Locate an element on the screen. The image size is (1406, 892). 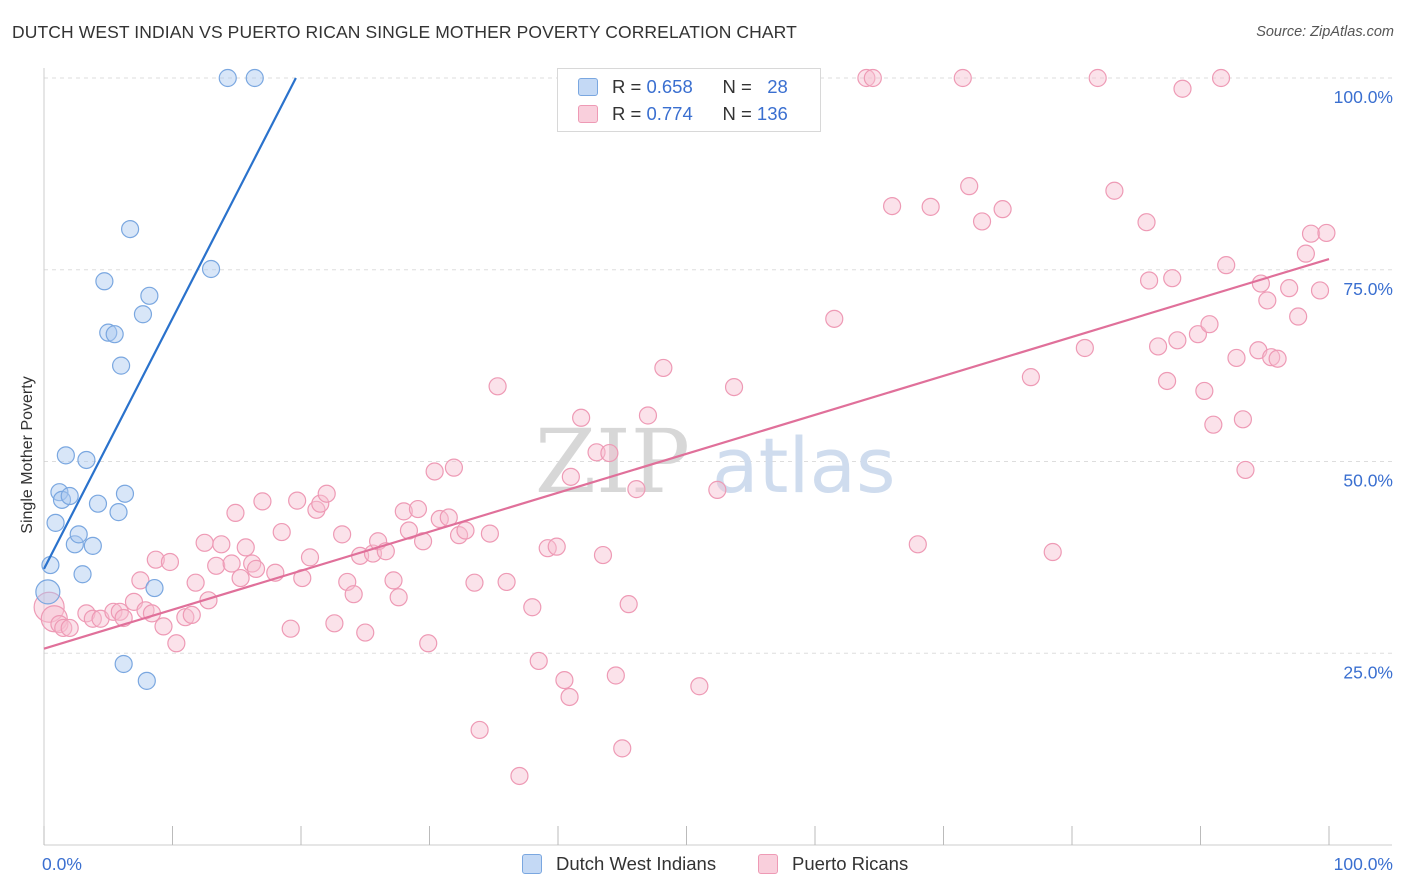
y-tick-labels: 25.0% 50.0% 75.0% 100.0% is located at coordinates (1363, 384).